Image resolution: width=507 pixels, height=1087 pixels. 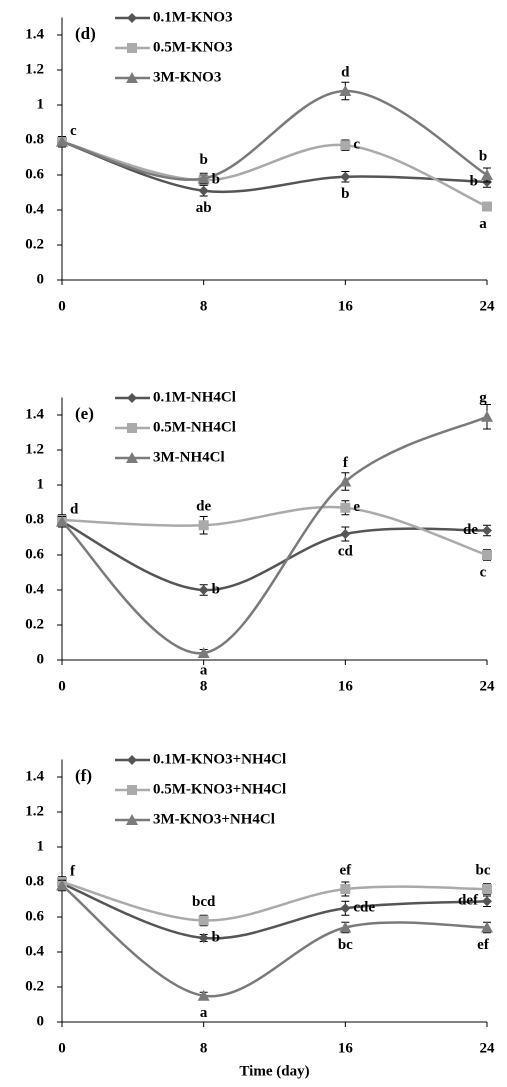 What do you see at coordinates (204, 1048) in the screenshot?
I see `x-tick-label: 8` at bounding box center [204, 1048].